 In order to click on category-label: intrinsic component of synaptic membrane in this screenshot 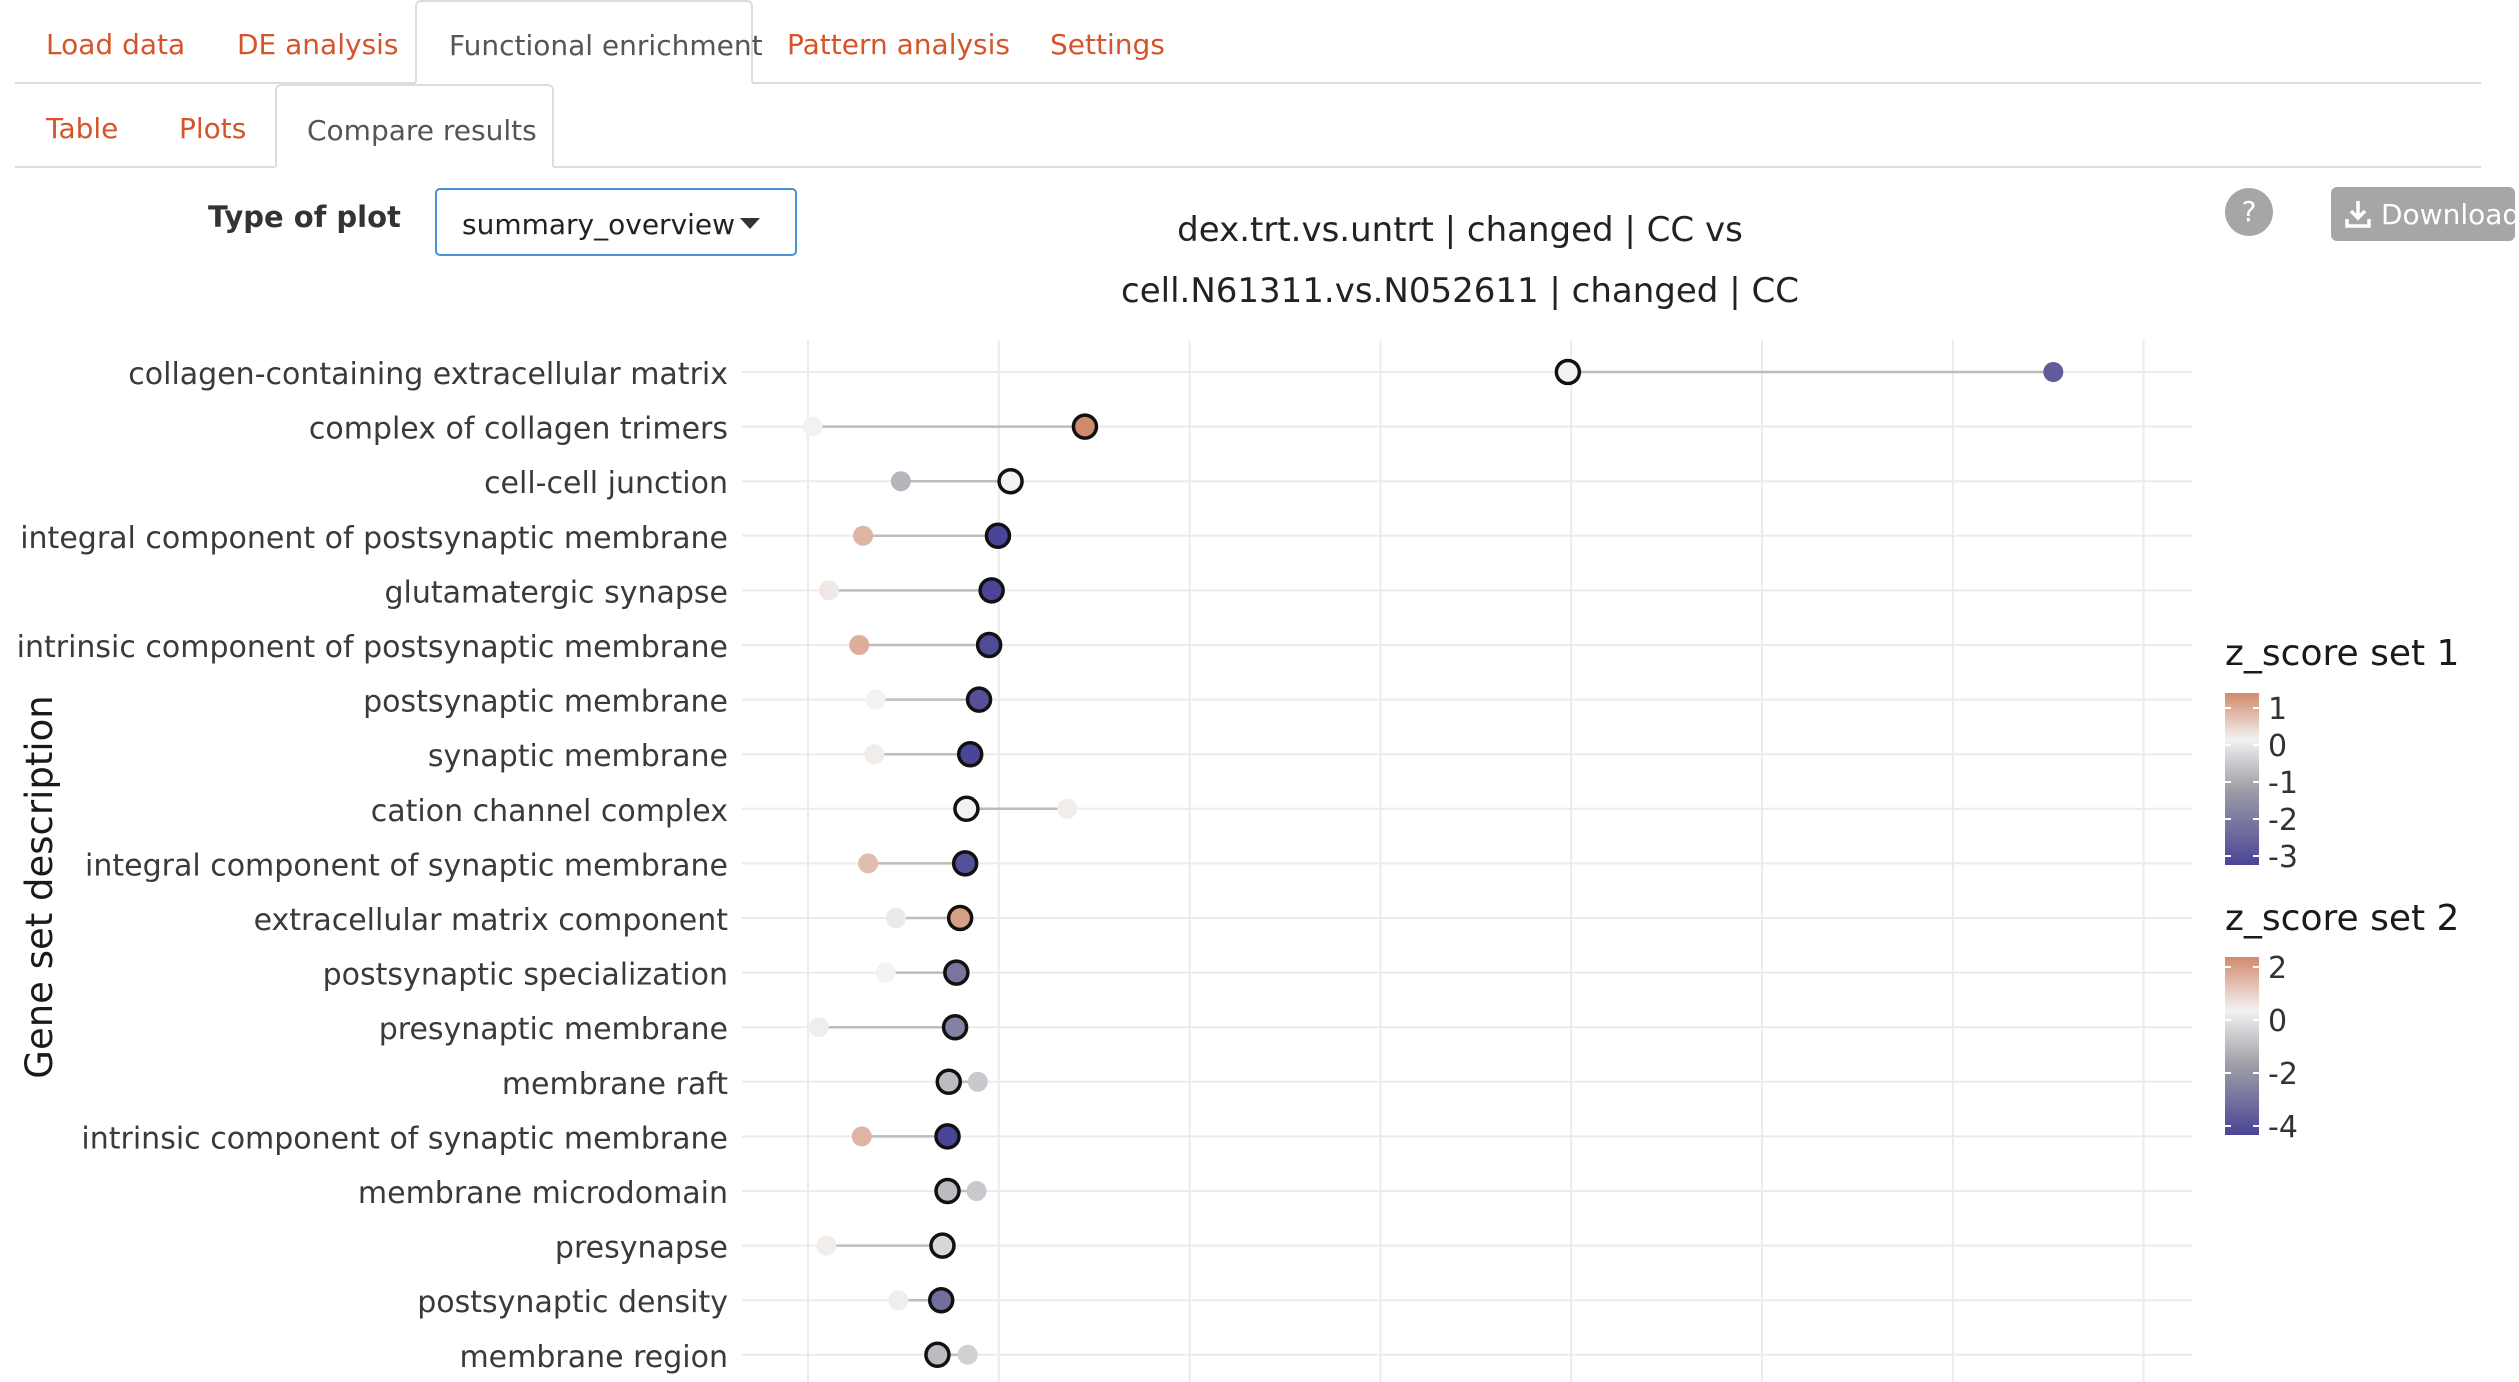, I will do `click(404, 1138)`.